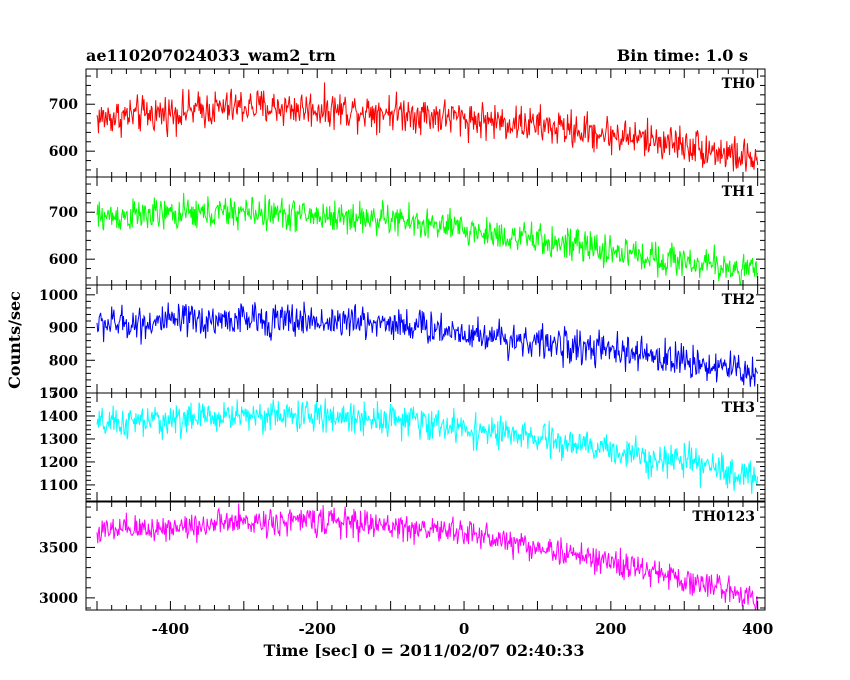 This screenshot has height=680, width=850. I want to click on panel-label: TH0, so click(739, 84).